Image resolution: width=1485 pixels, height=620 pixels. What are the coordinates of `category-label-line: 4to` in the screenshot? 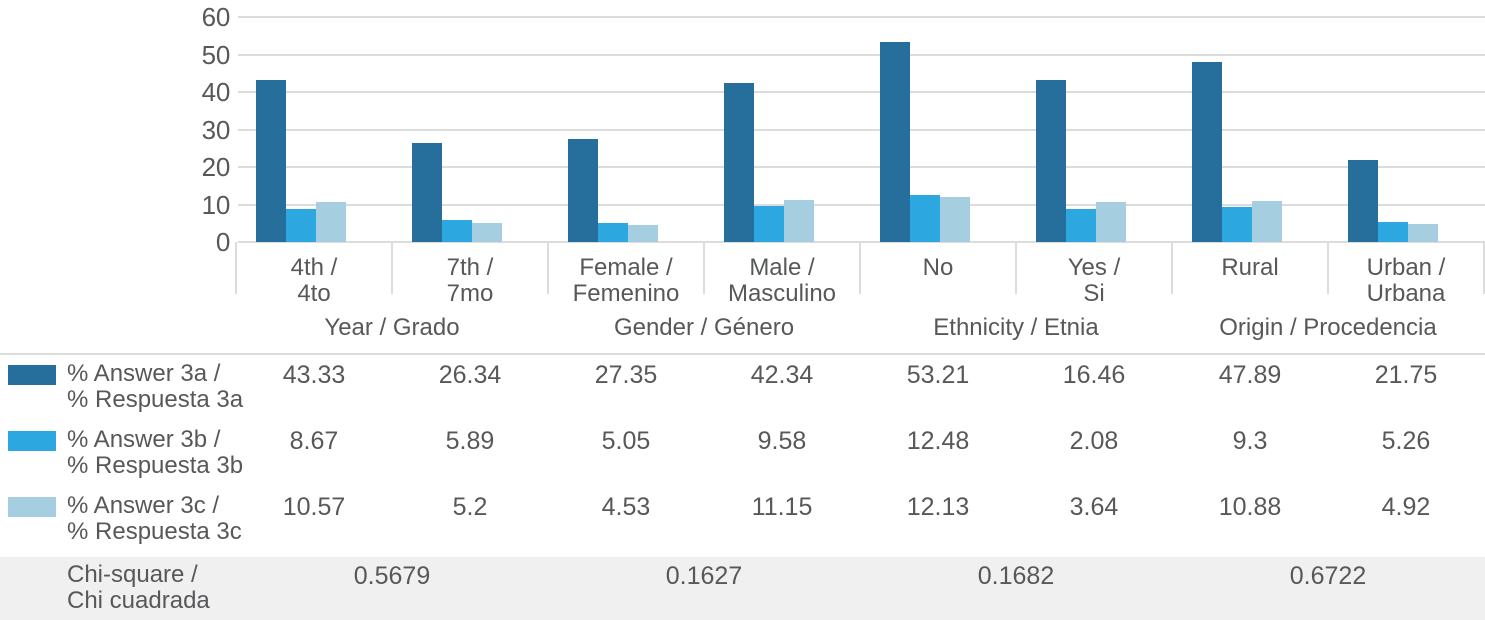 It's located at (314, 293).